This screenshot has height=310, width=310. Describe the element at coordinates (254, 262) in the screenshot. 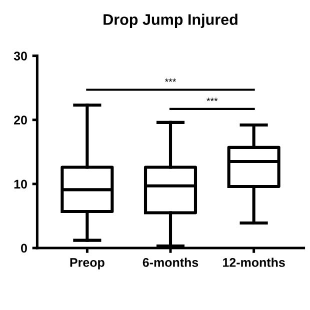

I see `x-tick-label: 12-months` at that location.